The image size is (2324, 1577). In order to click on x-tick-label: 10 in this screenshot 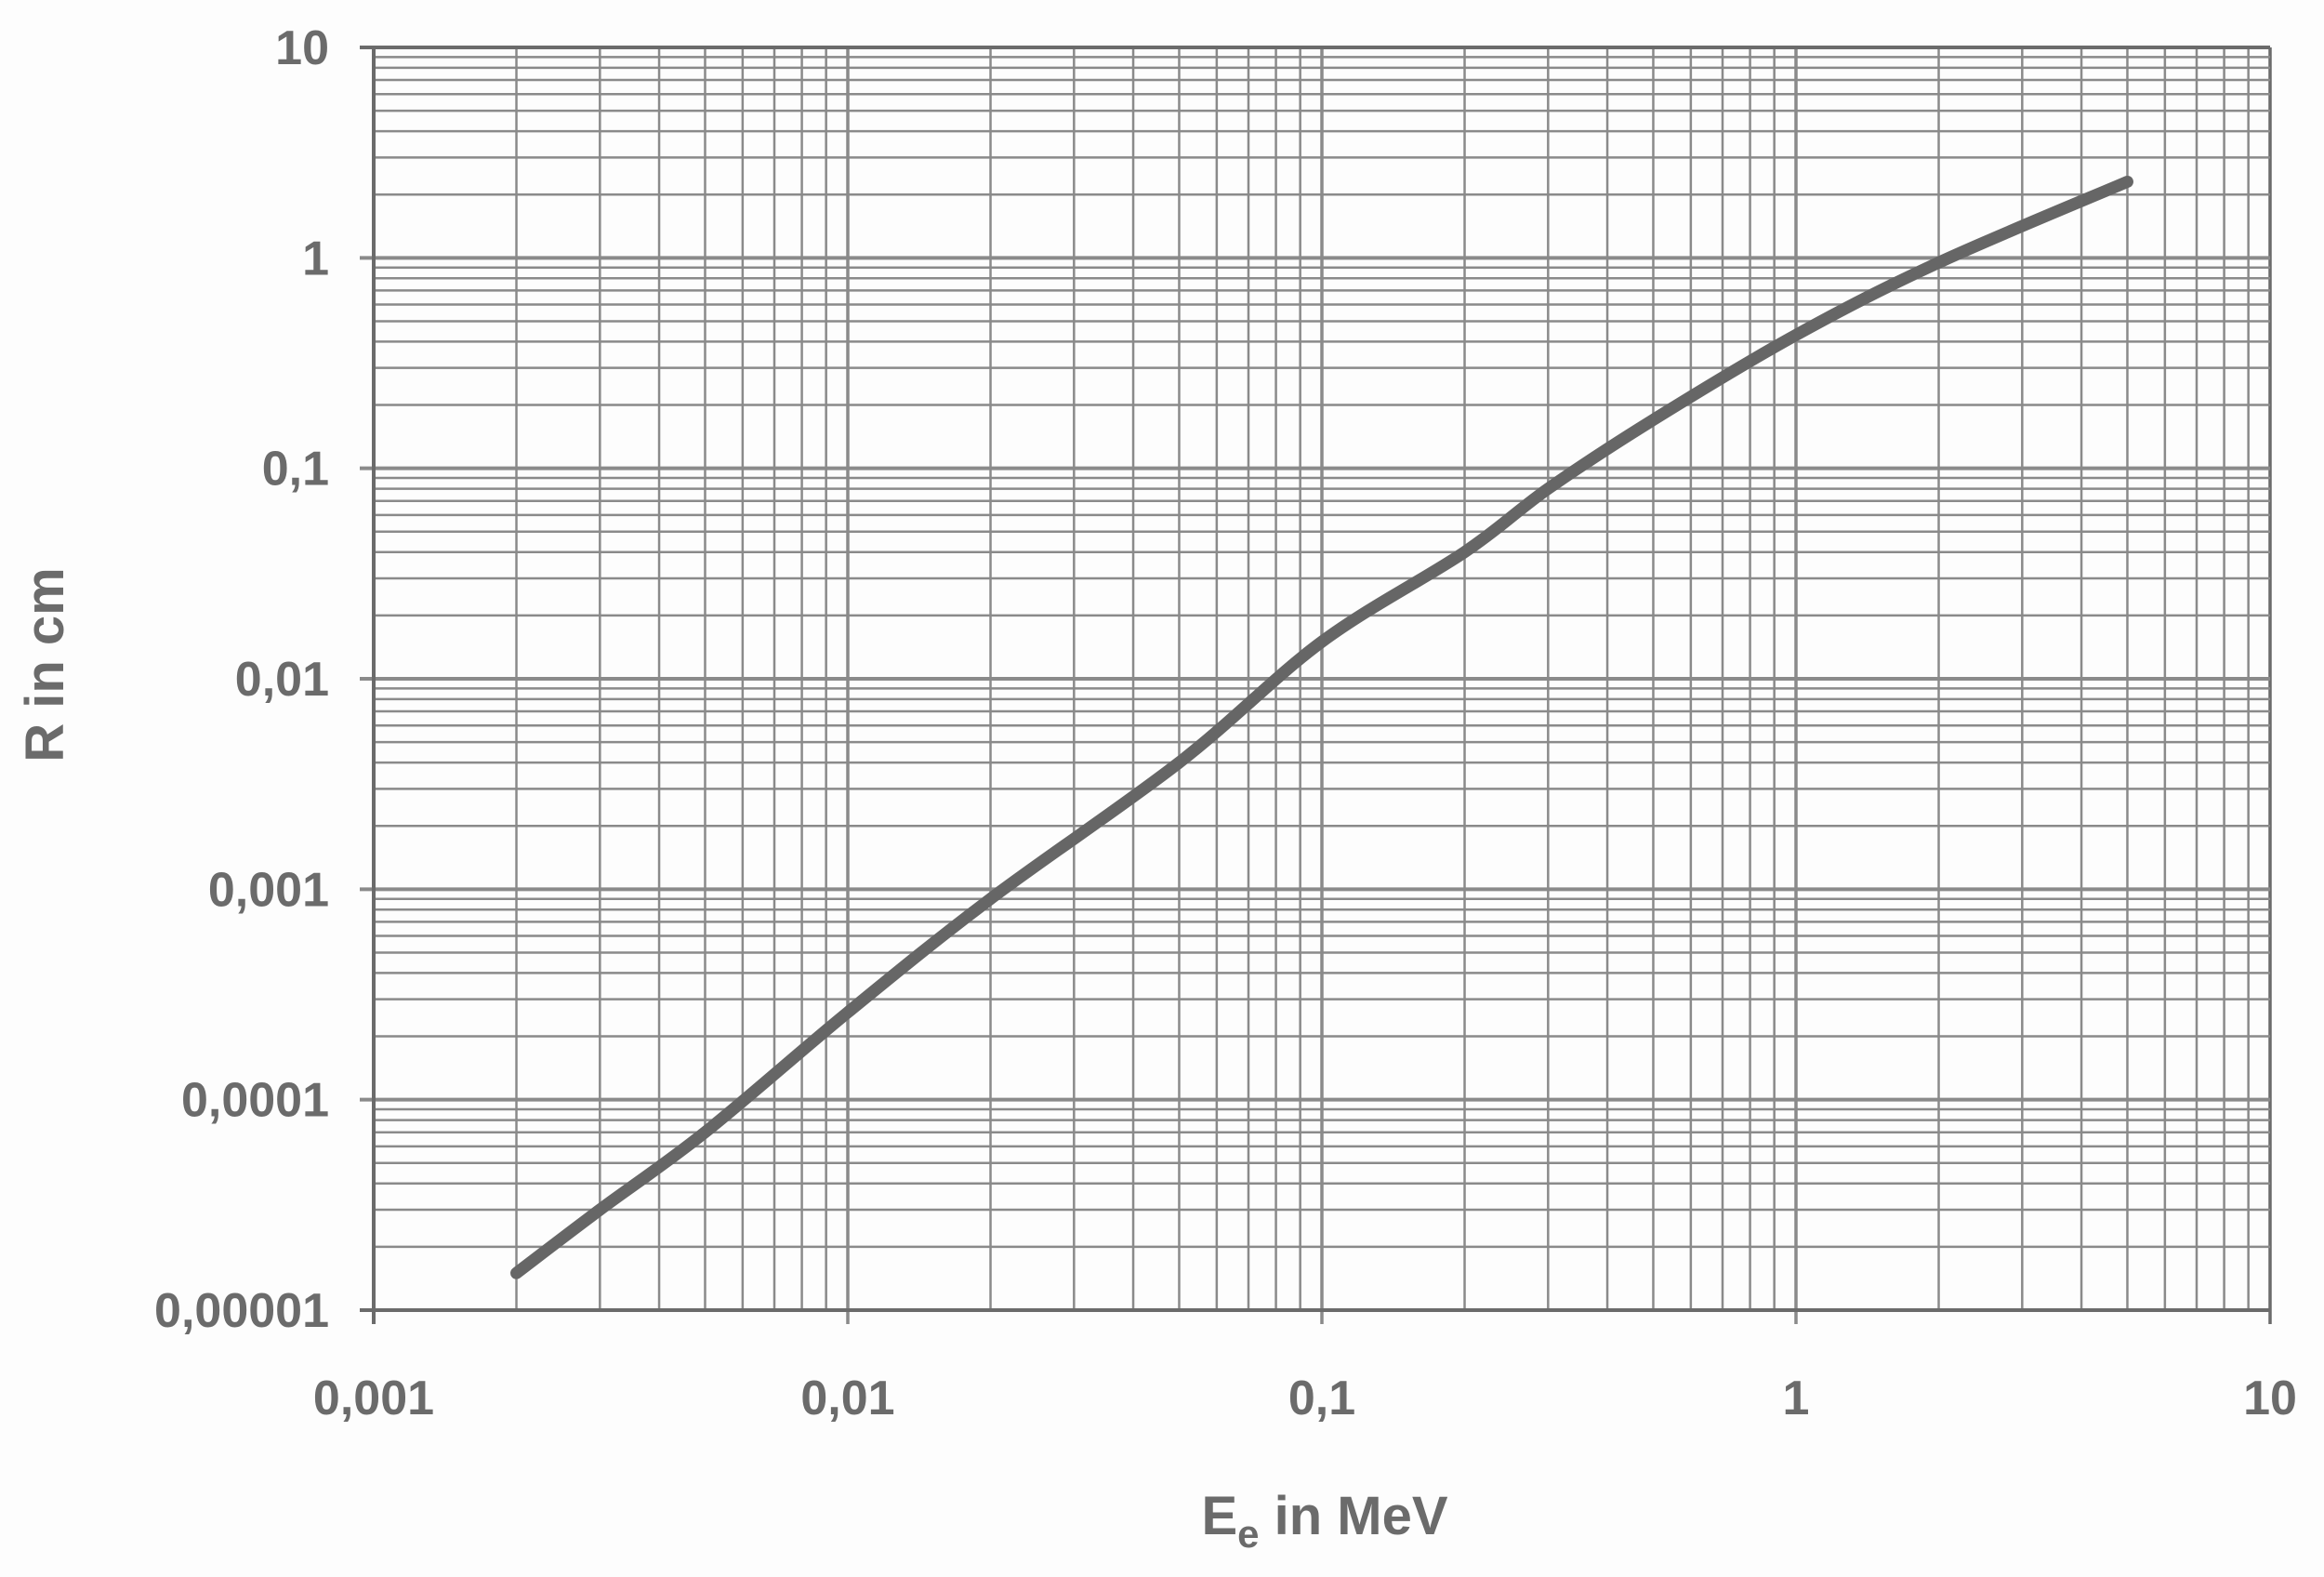, I will do `click(2270, 1398)`.